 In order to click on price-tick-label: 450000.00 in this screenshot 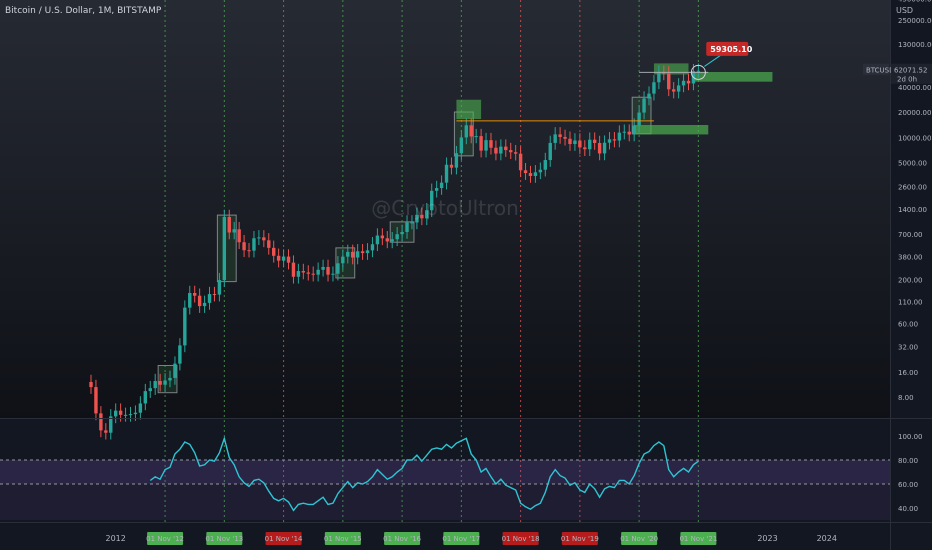, I will do `click(915, 2)`.